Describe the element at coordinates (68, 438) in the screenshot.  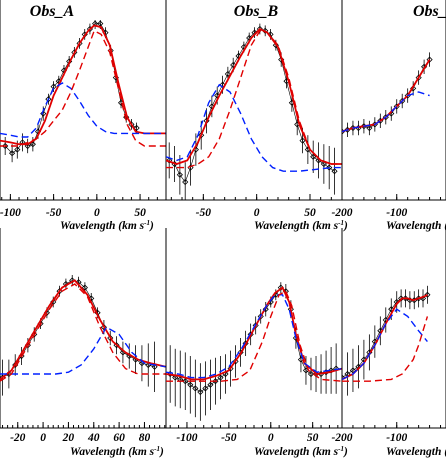
I see `x-tick-label: 20` at that location.